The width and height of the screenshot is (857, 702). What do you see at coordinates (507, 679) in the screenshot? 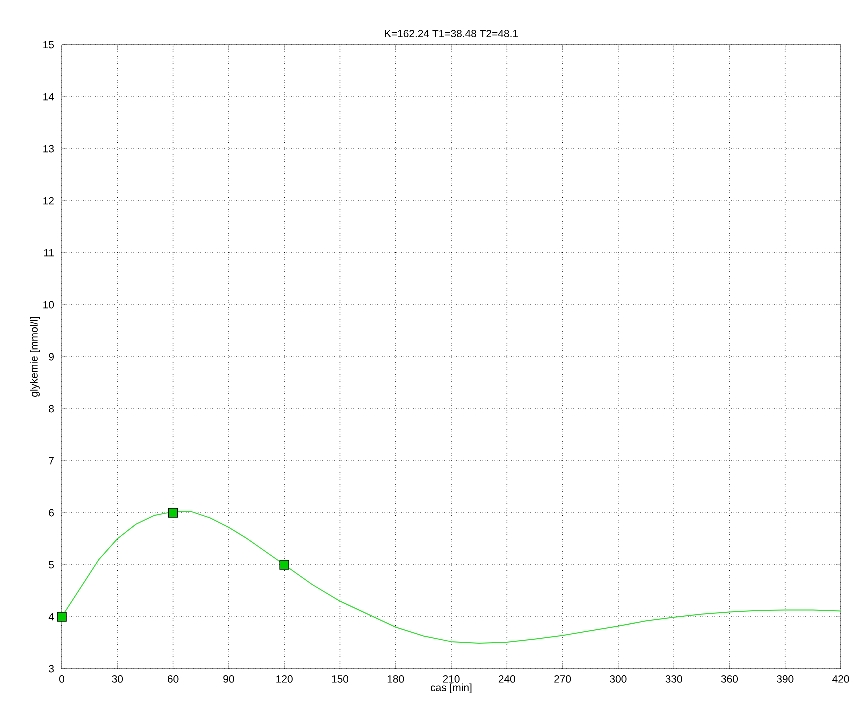
I see `x-tick-label: 240` at bounding box center [507, 679].